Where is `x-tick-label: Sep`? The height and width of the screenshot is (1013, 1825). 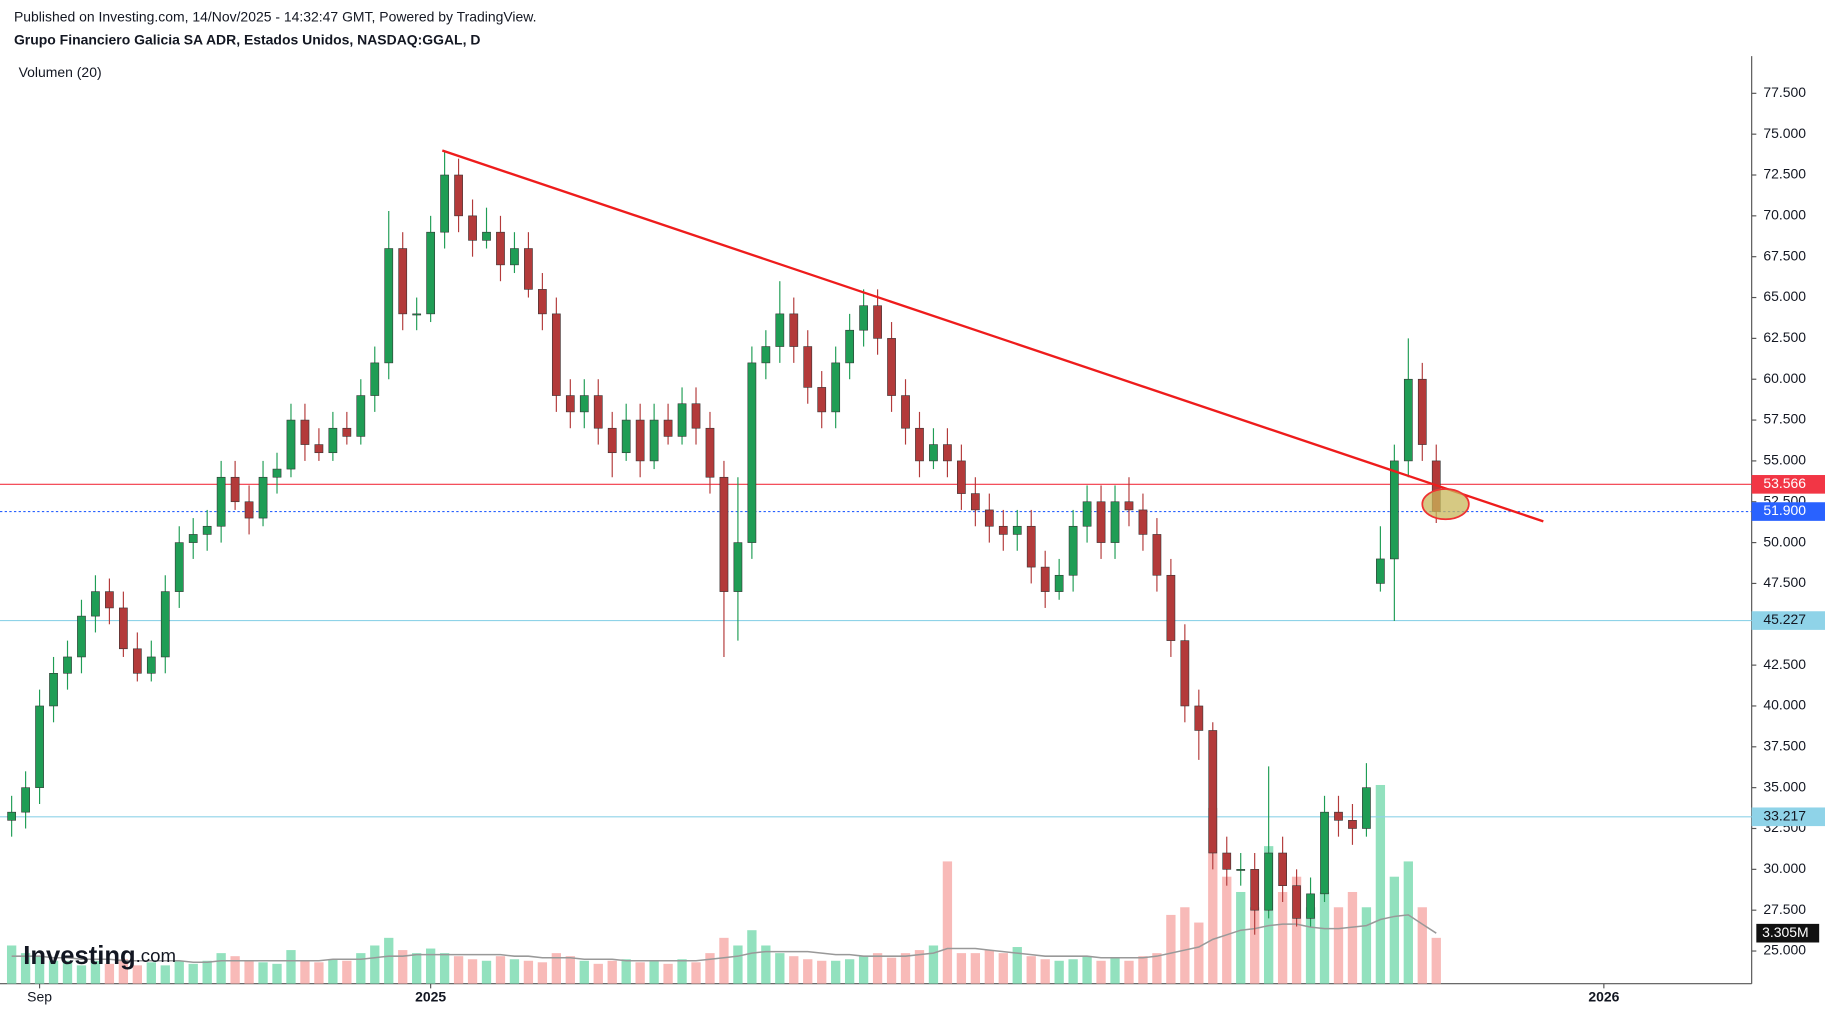 x-tick-label: Sep is located at coordinates (39, 996).